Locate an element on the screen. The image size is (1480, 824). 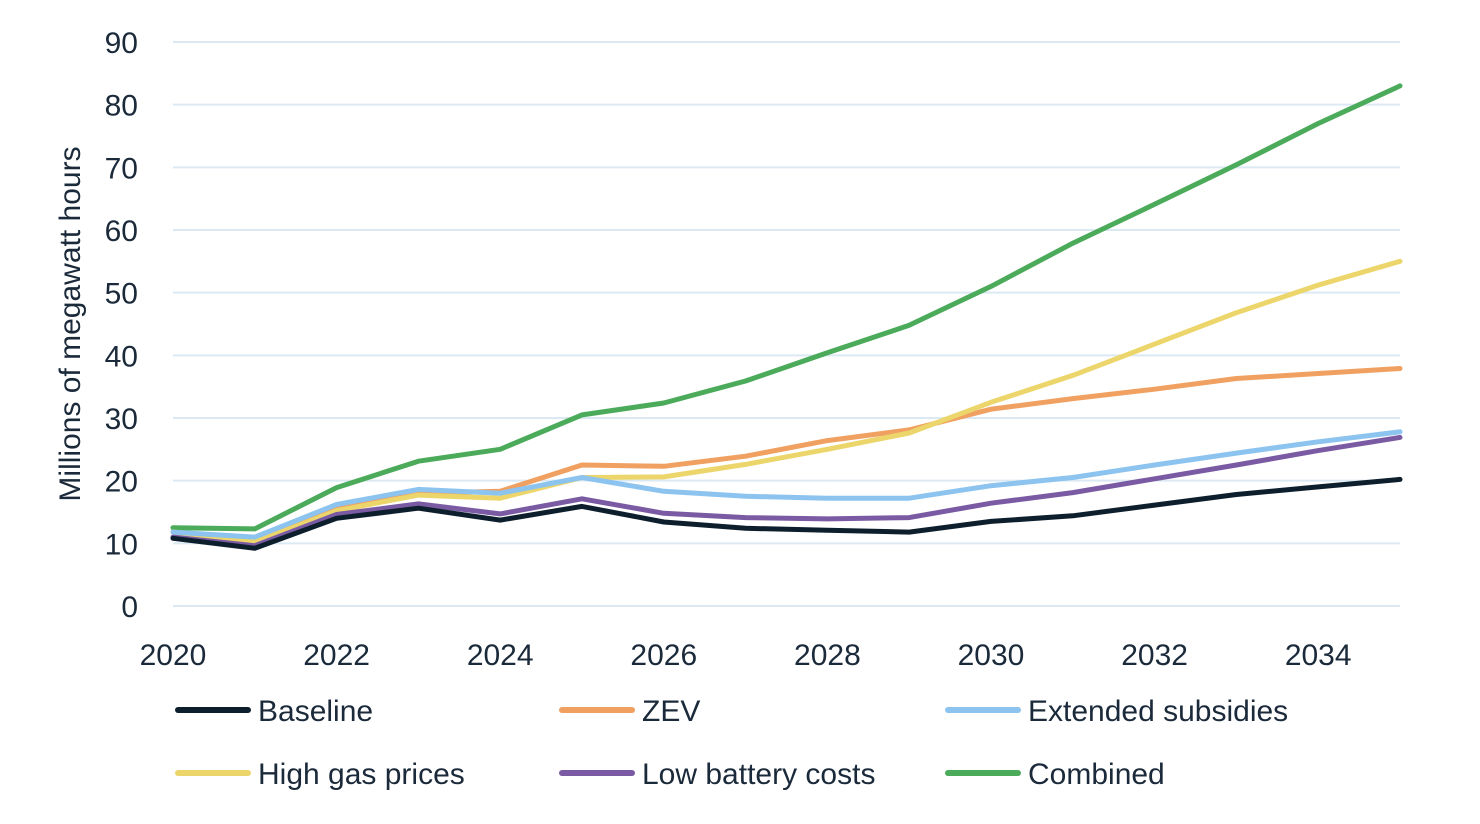
series-line-baseline is located at coordinates (786, 513).